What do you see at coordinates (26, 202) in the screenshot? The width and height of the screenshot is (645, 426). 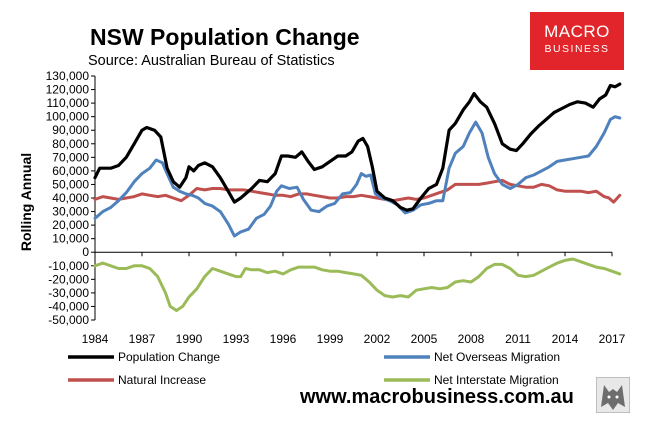 I see `y-axis-label: Rolling Annual` at bounding box center [26, 202].